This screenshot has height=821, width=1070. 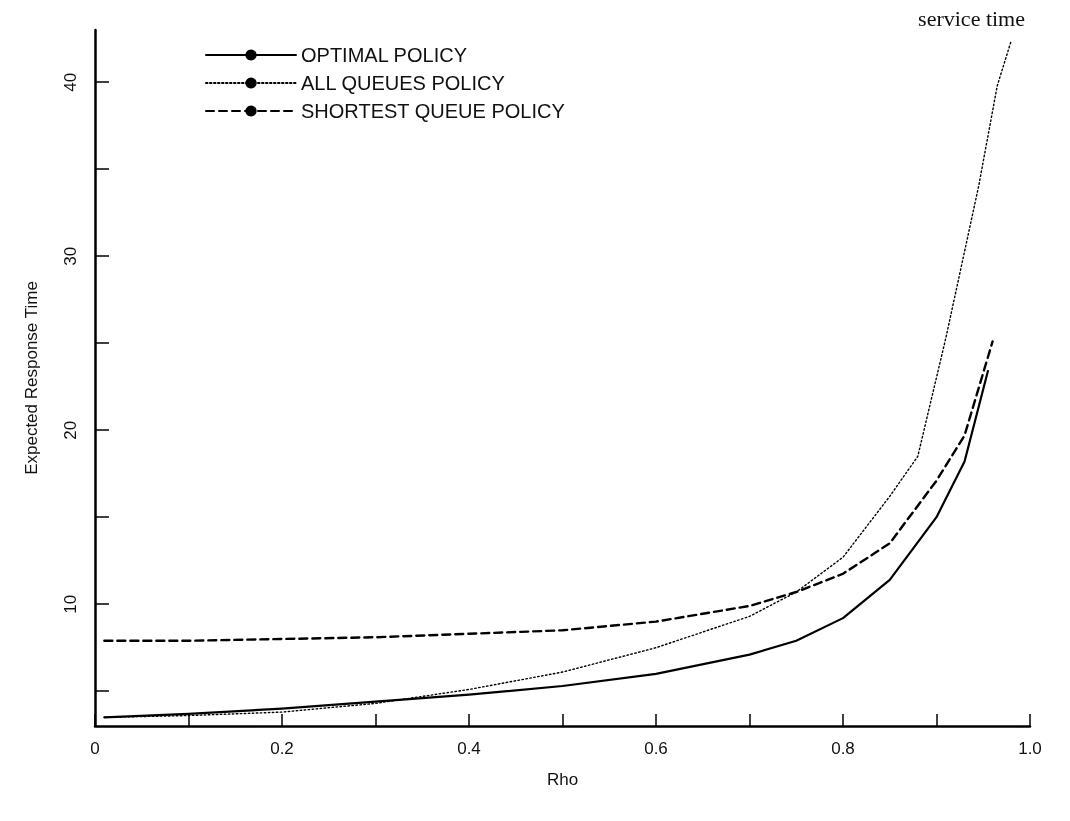 I want to click on legend-label: OPTIMAL POLICY, so click(x=384, y=55).